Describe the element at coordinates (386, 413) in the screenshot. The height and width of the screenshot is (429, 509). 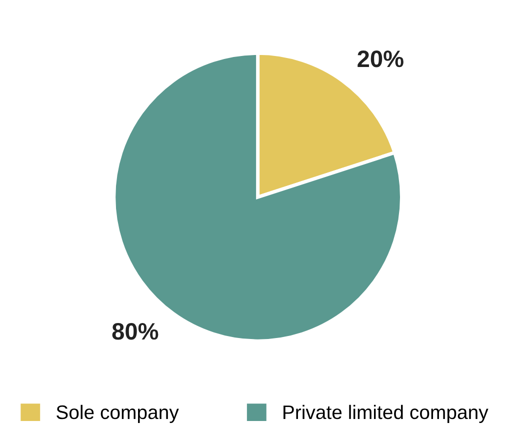
I see `legend-label: Private limited company` at that location.